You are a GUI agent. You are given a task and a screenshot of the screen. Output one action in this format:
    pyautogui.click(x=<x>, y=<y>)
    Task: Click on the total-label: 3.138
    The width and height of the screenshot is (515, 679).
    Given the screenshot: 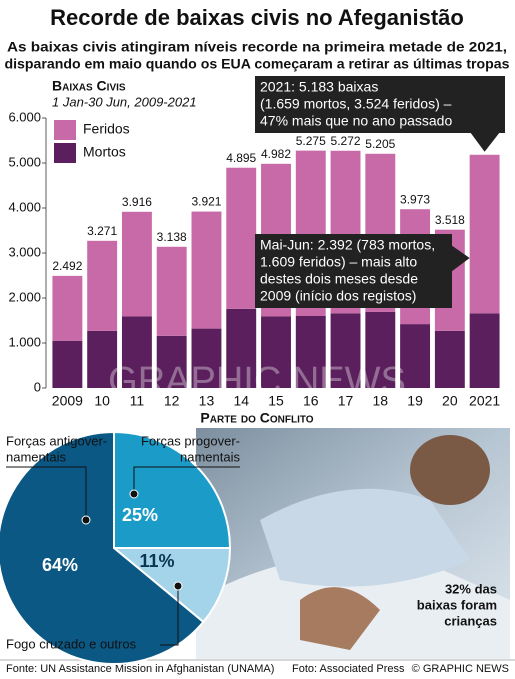 What is the action you would take?
    pyautogui.click(x=172, y=237)
    